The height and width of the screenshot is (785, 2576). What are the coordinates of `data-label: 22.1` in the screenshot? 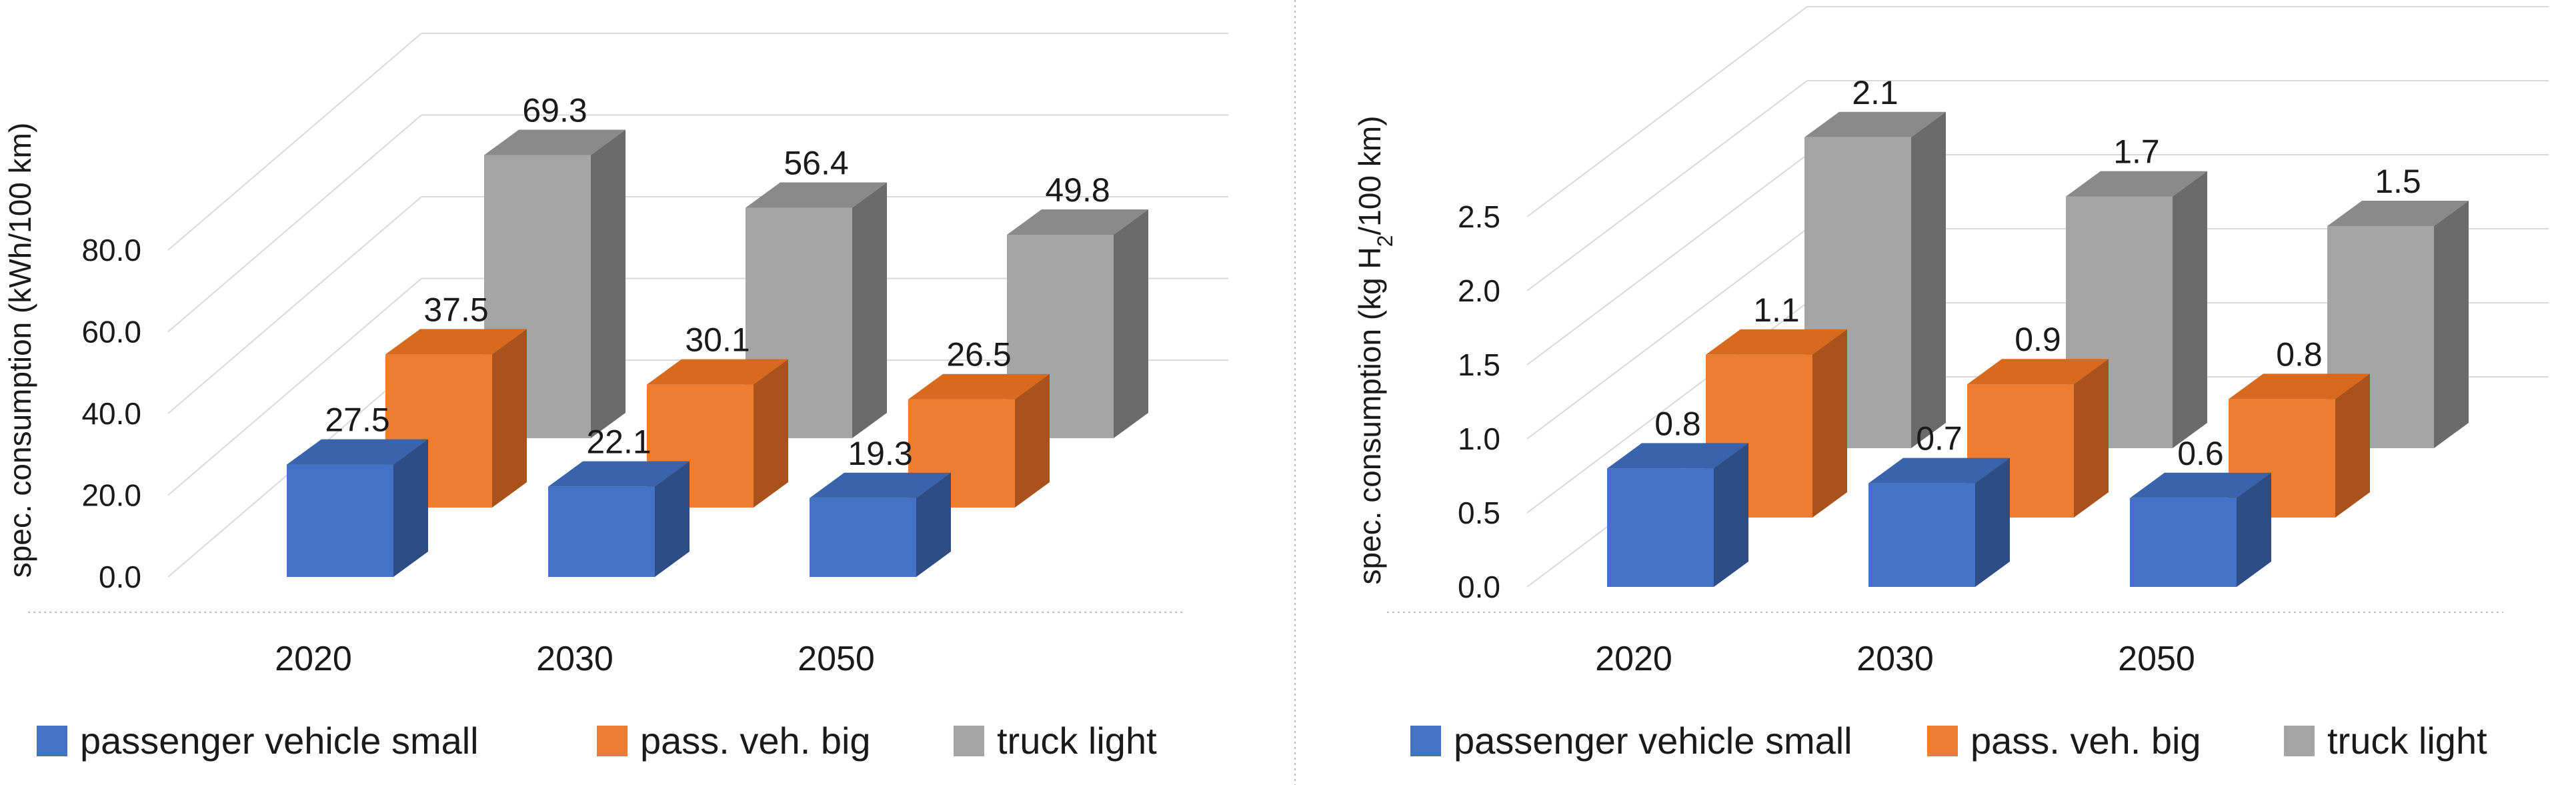 It's located at (618, 442).